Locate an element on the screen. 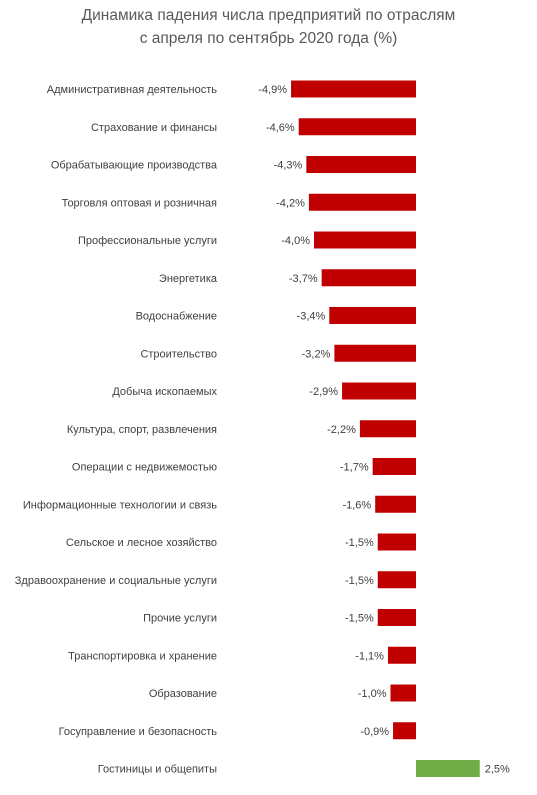  category-label: Образование is located at coordinates (183, 694).